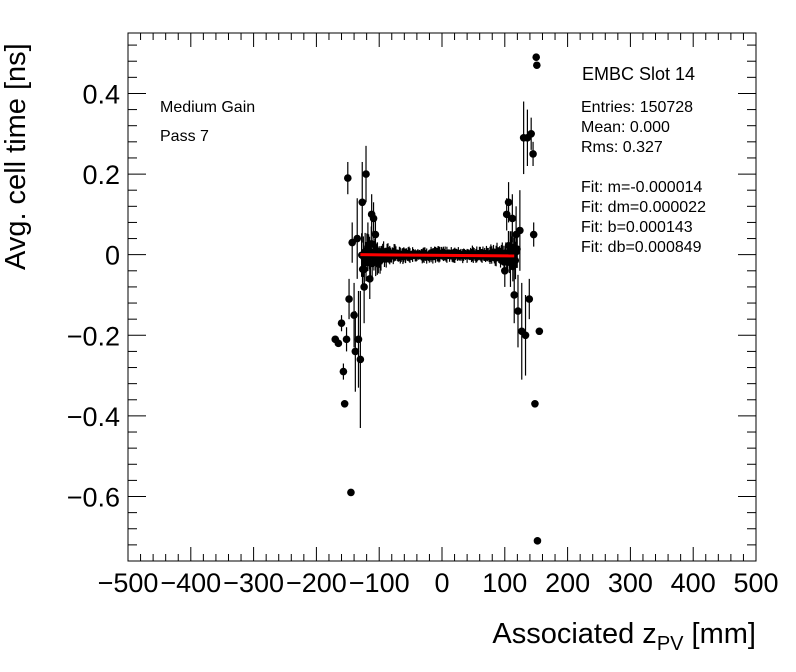 The height and width of the screenshot is (672, 796). I want to click on x-tick-label: −300, so click(253, 583).